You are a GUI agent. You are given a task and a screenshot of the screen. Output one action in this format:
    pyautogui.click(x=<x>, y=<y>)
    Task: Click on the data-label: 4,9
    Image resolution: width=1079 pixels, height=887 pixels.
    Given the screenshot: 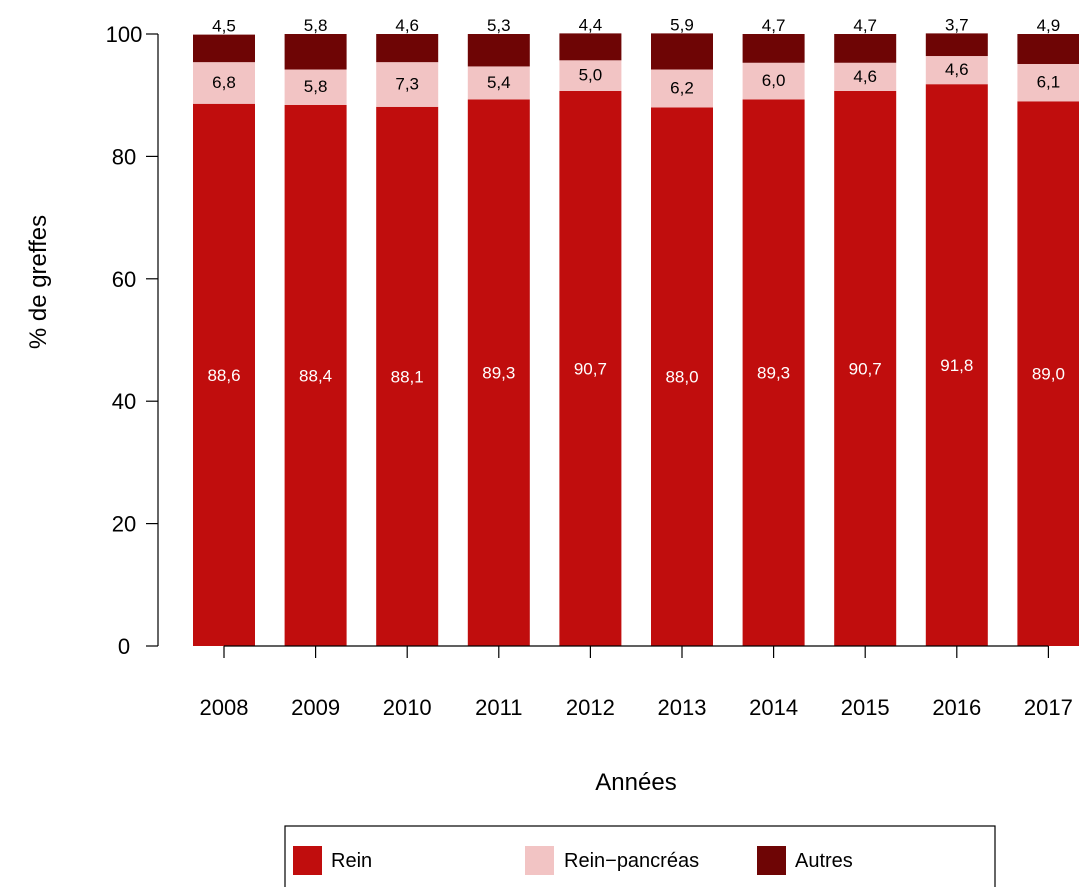 What is the action you would take?
    pyautogui.click(x=1049, y=25)
    